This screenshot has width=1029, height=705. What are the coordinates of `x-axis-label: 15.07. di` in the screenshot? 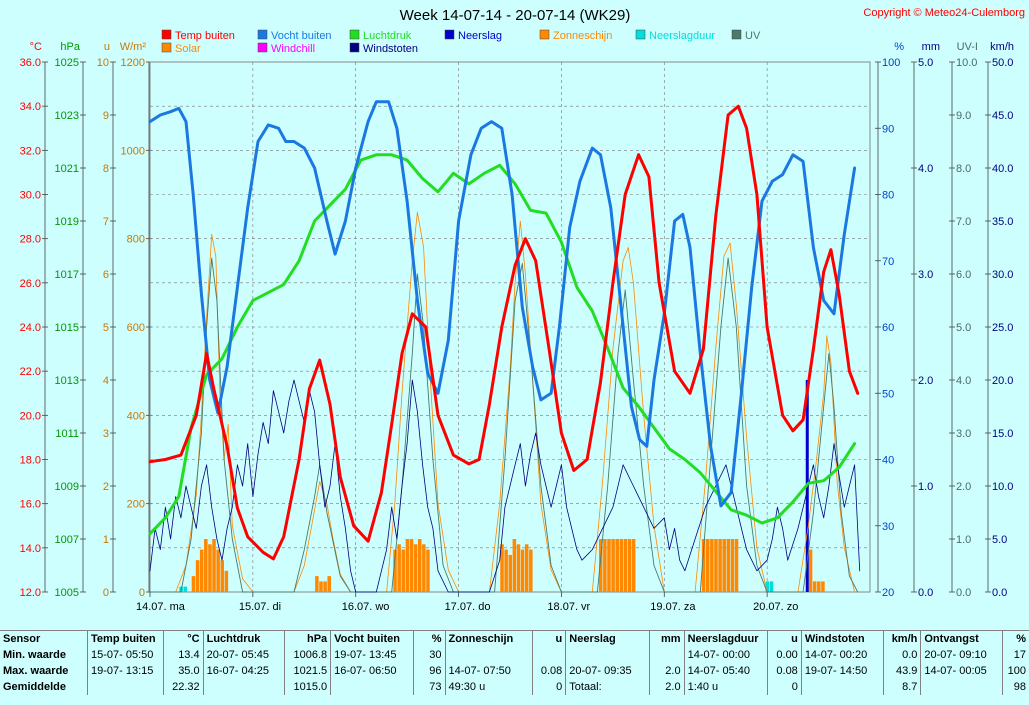 It's located at (260, 607).